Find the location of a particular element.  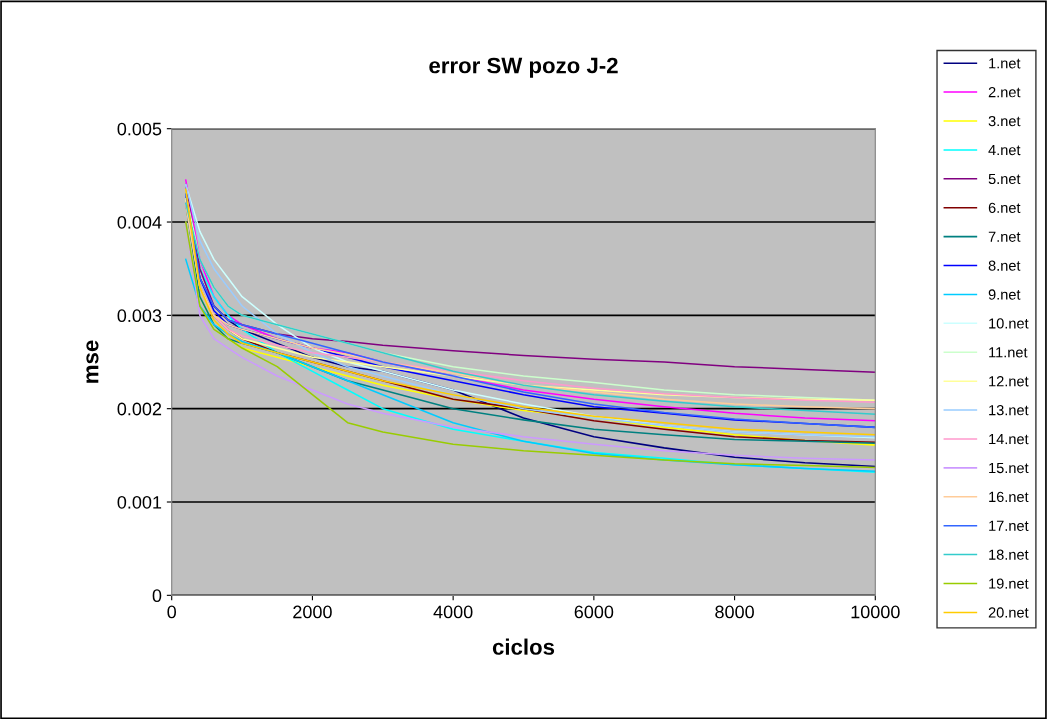

legend-label: 7.net is located at coordinates (1004, 236).